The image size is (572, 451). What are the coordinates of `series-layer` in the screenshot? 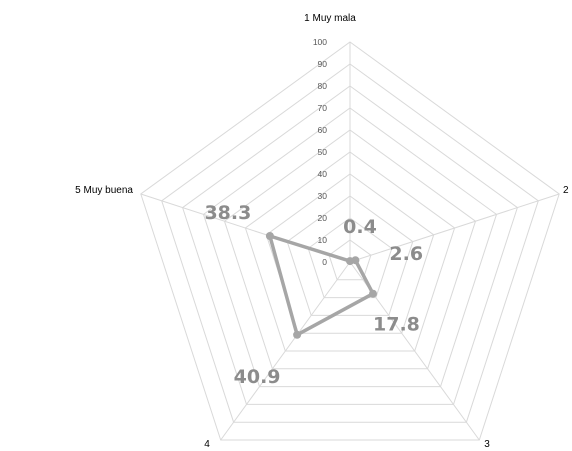 It's located at (321, 285).